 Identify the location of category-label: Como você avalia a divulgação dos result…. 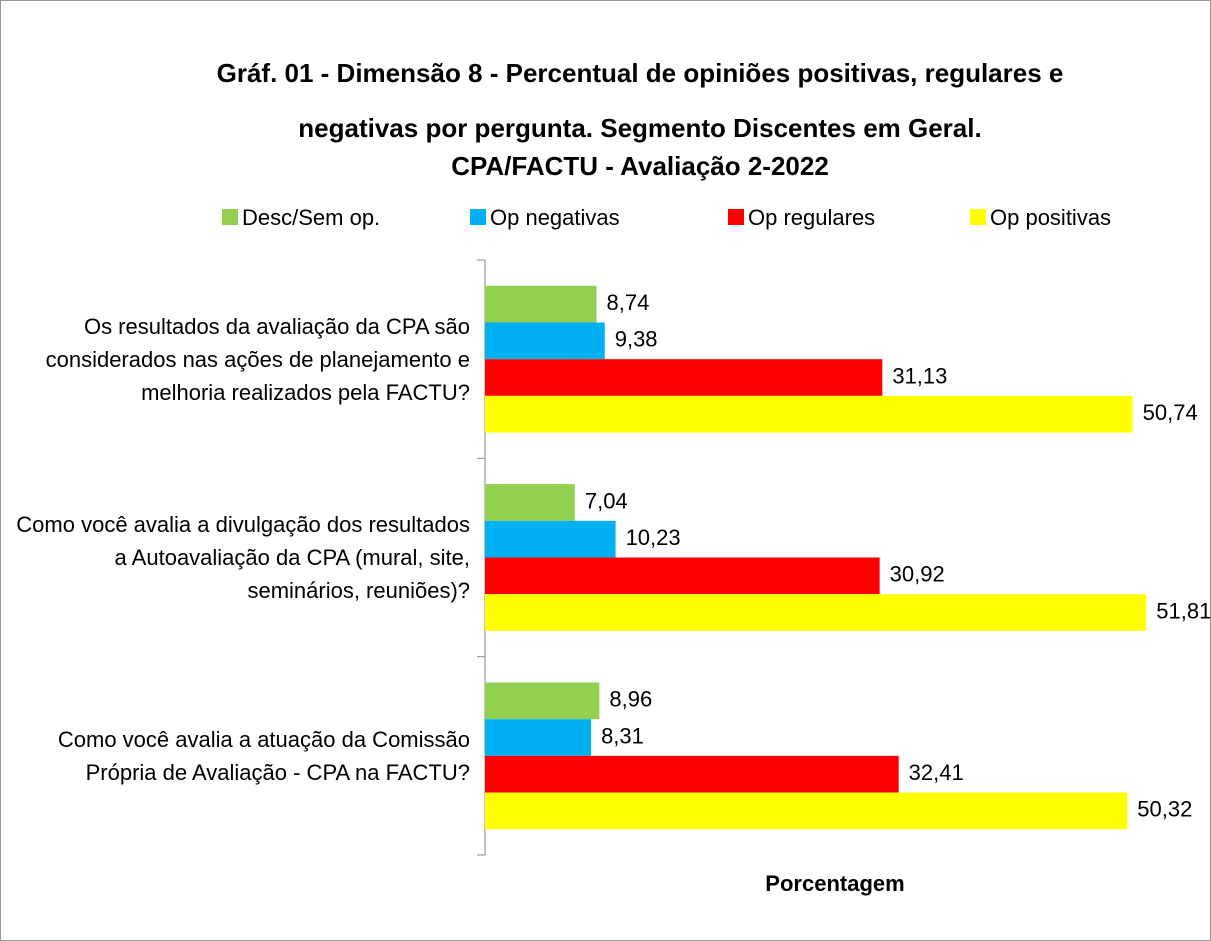
(243, 557).